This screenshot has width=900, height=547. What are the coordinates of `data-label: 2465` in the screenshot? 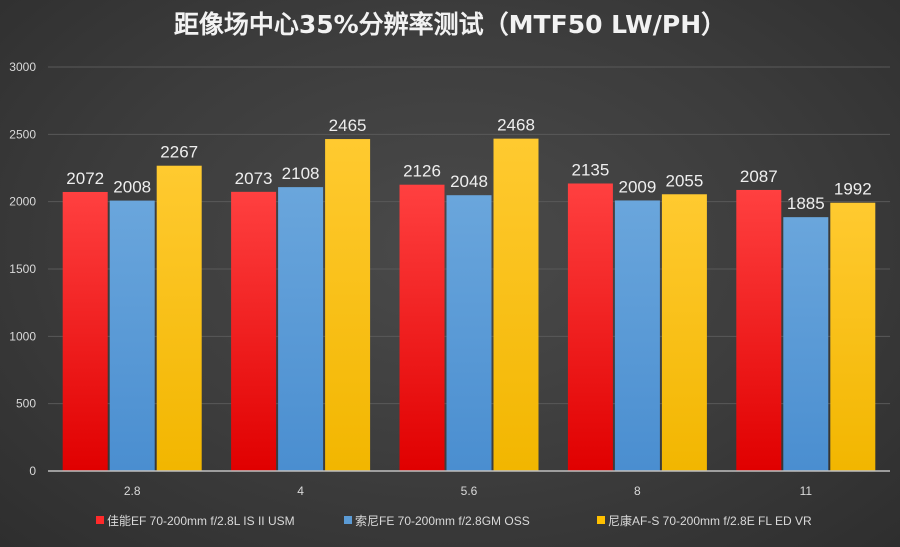 It's located at (348, 125).